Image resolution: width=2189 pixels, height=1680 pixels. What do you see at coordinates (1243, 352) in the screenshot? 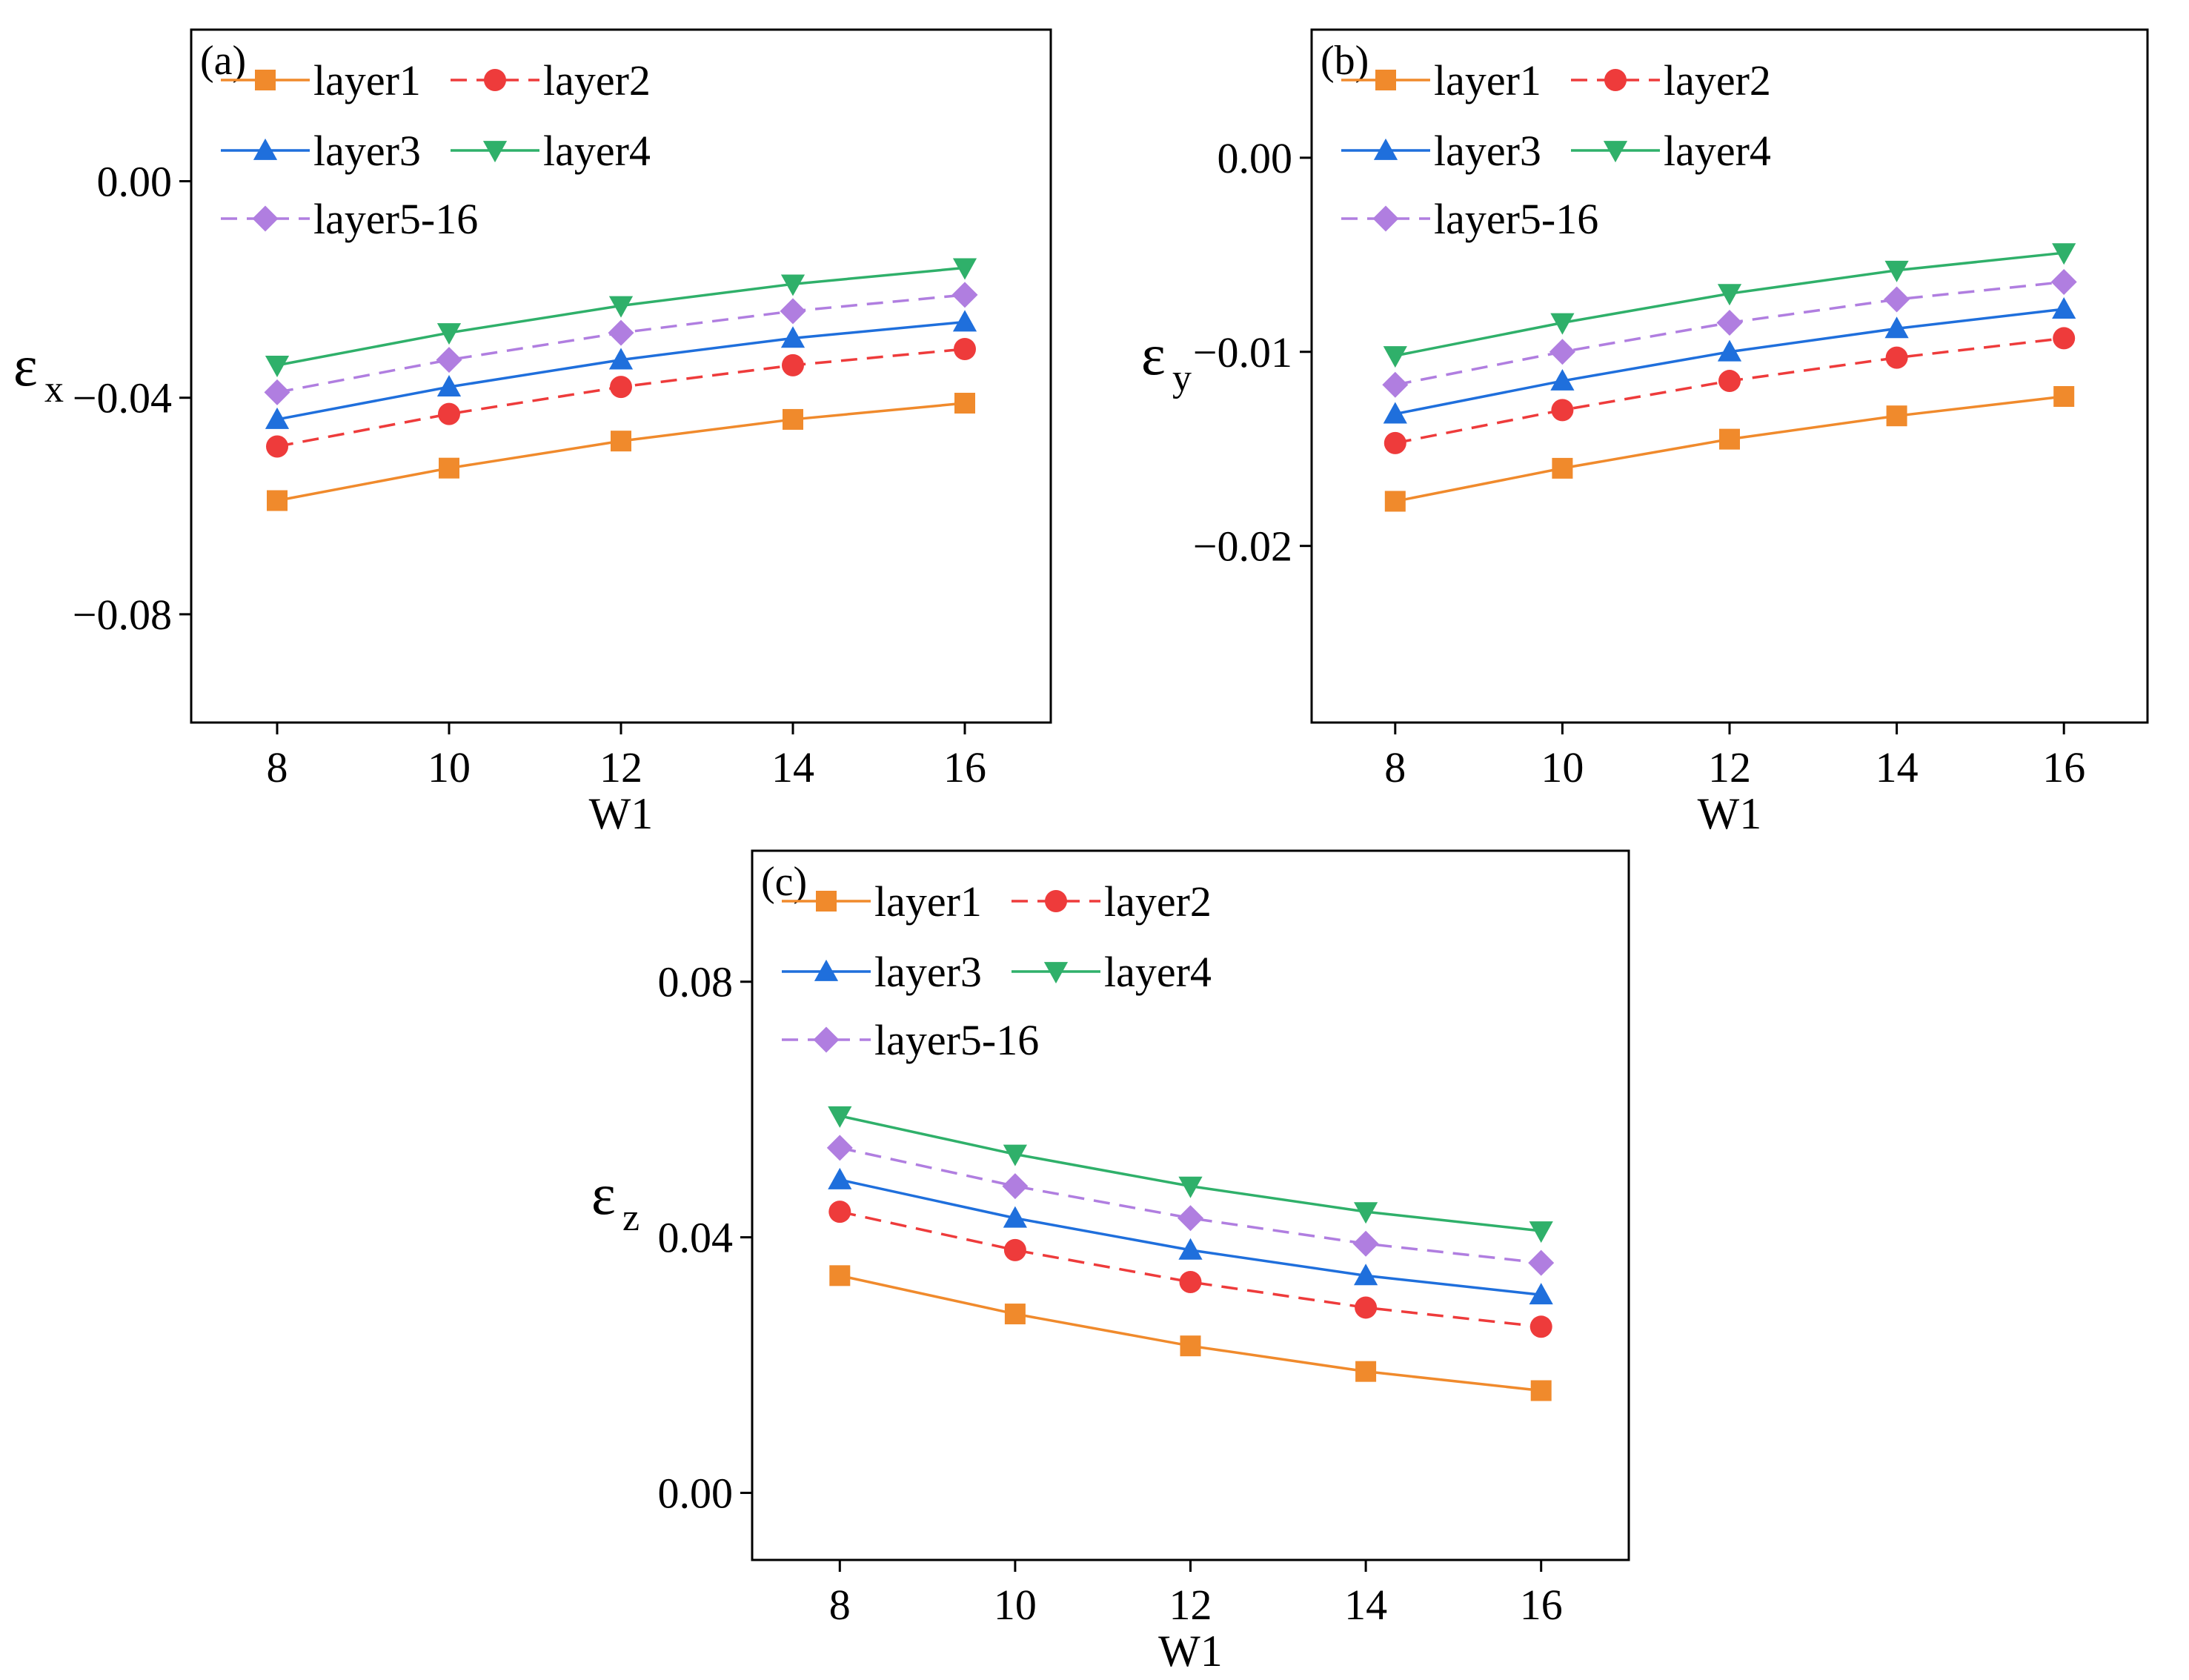
I see `y-tick-label: −0.01` at bounding box center [1243, 352].